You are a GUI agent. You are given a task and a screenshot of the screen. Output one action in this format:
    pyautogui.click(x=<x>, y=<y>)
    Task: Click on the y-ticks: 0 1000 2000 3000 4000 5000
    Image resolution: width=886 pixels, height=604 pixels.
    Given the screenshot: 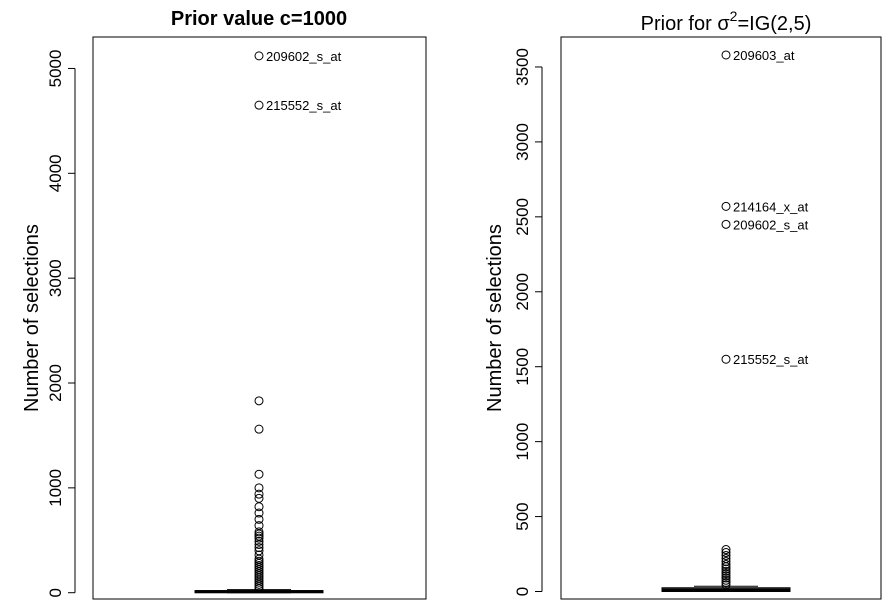 What is the action you would take?
    pyautogui.click(x=60, y=323)
    